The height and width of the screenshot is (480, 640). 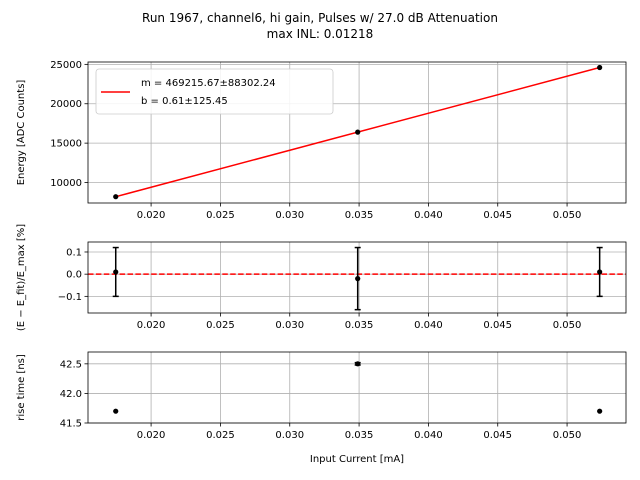 I want to click on y-tick-label: 15000, so click(x=66, y=144).